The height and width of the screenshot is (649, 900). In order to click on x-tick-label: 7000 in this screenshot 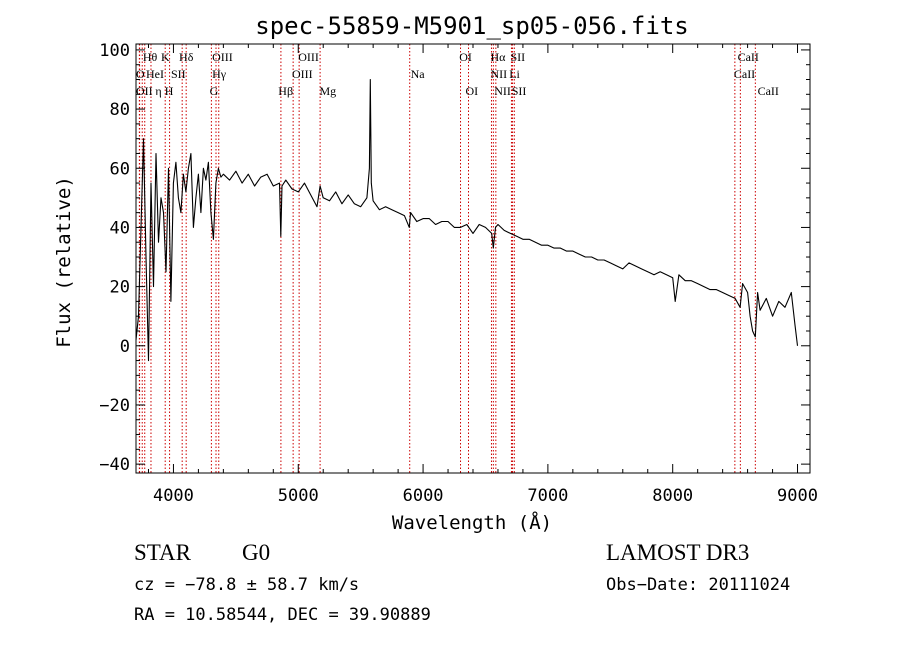, I will do `click(547, 496)`.